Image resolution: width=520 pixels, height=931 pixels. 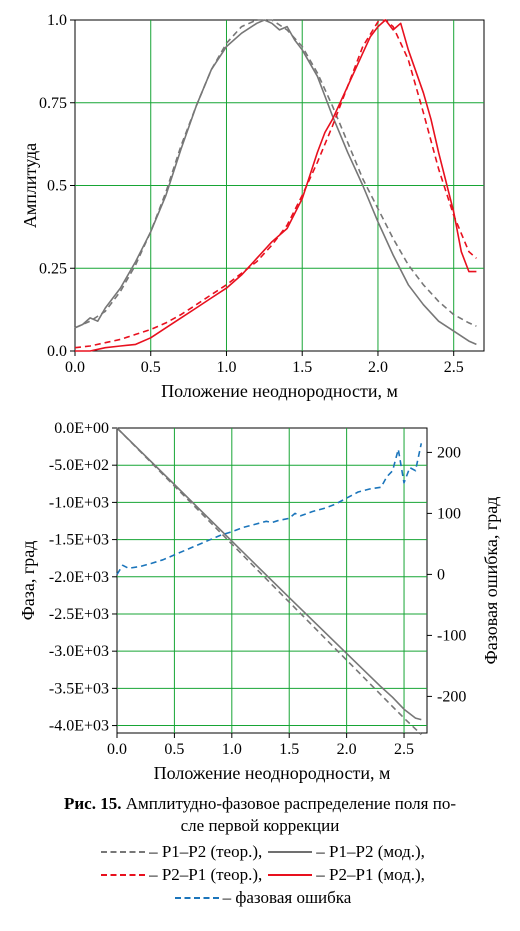 I want to click on caption-line-2: сле первой коррекции, so click(x=260, y=825).